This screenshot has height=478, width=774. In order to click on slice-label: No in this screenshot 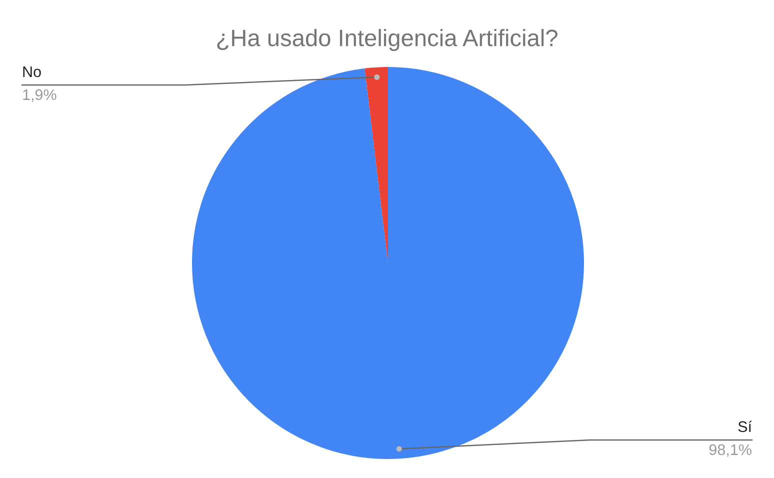, I will do `click(32, 72)`.